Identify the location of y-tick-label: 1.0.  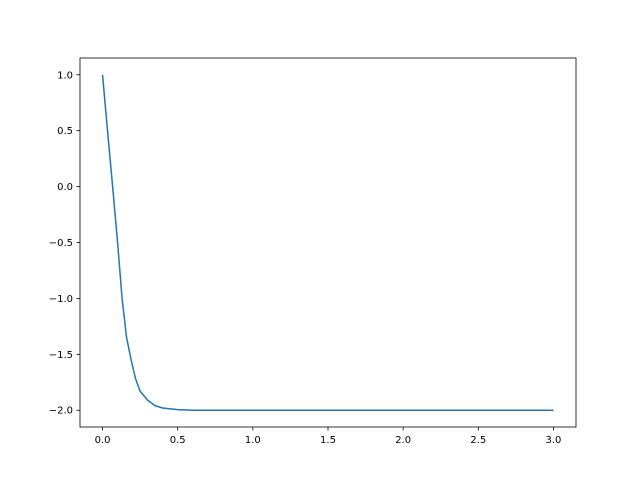
(65, 75).